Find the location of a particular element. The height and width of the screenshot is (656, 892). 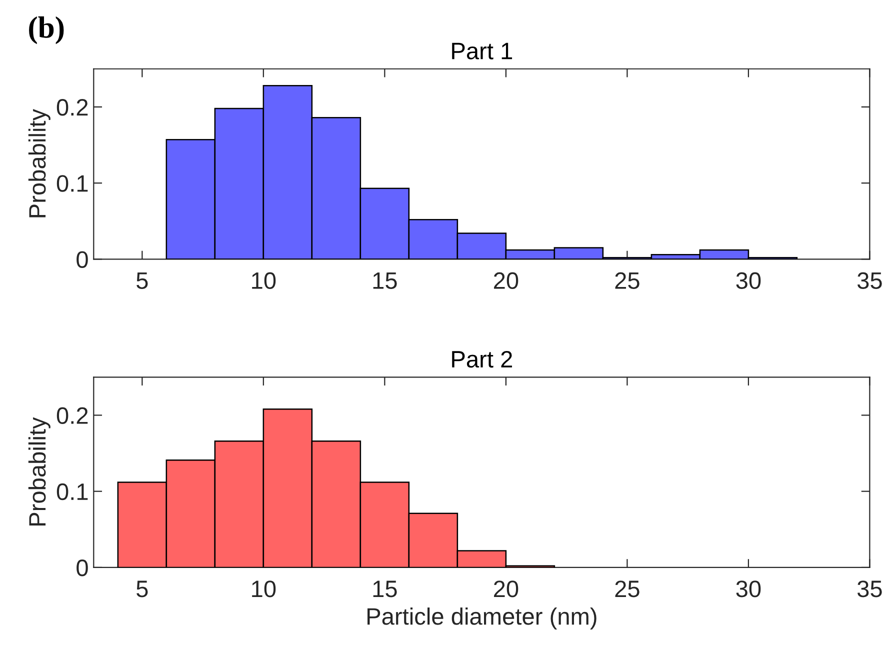

chart-title: Part 2 is located at coordinates (482, 359).